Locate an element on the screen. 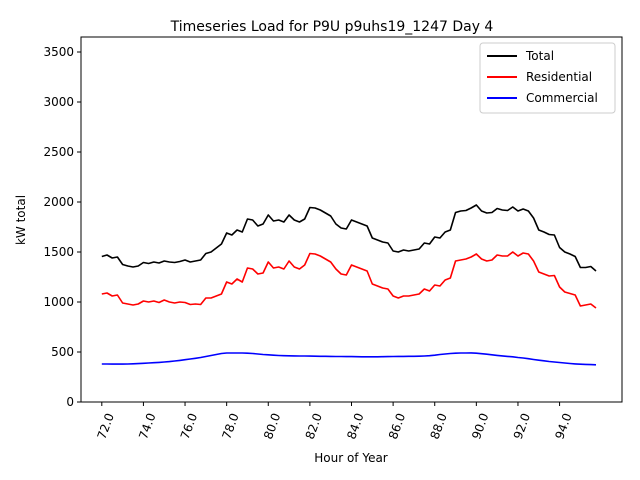  legend-label-commercial: Commercial is located at coordinates (562, 98).